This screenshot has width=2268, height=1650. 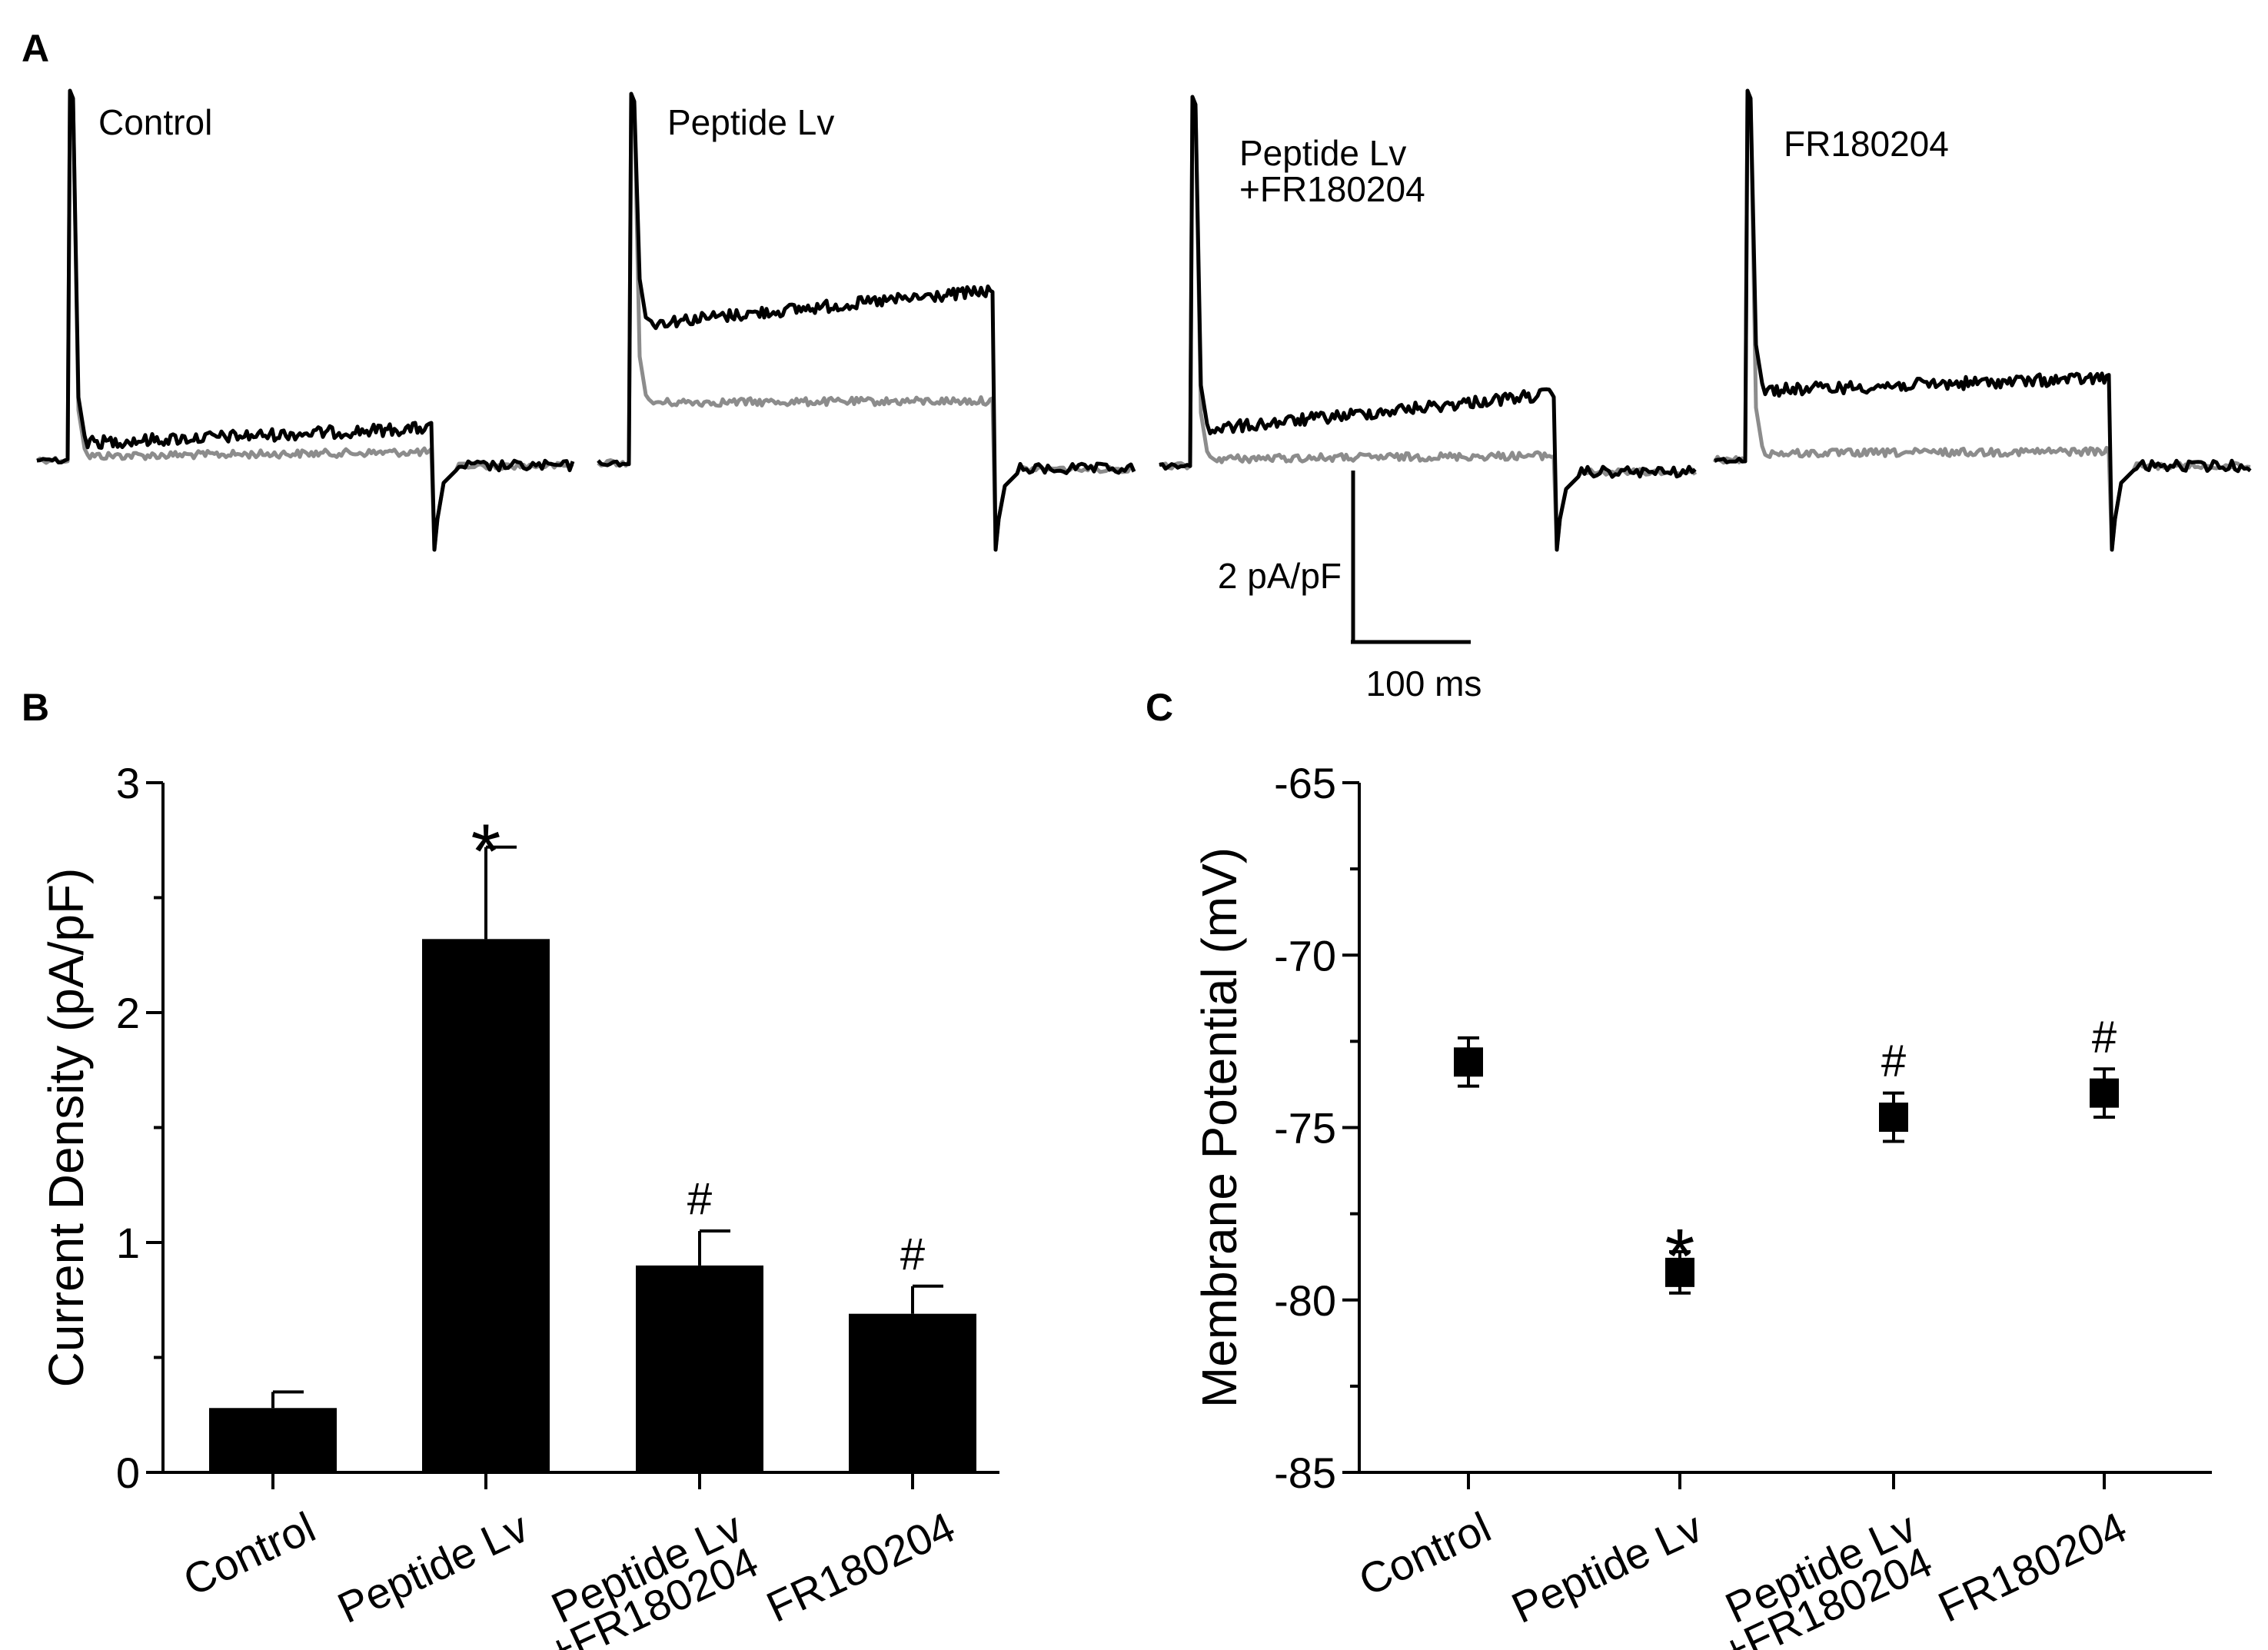 What do you see at coordinates (1305, 1473) in the screenshot?
I see `y-tick-label: -85` at bounding box center [1305, 1473].